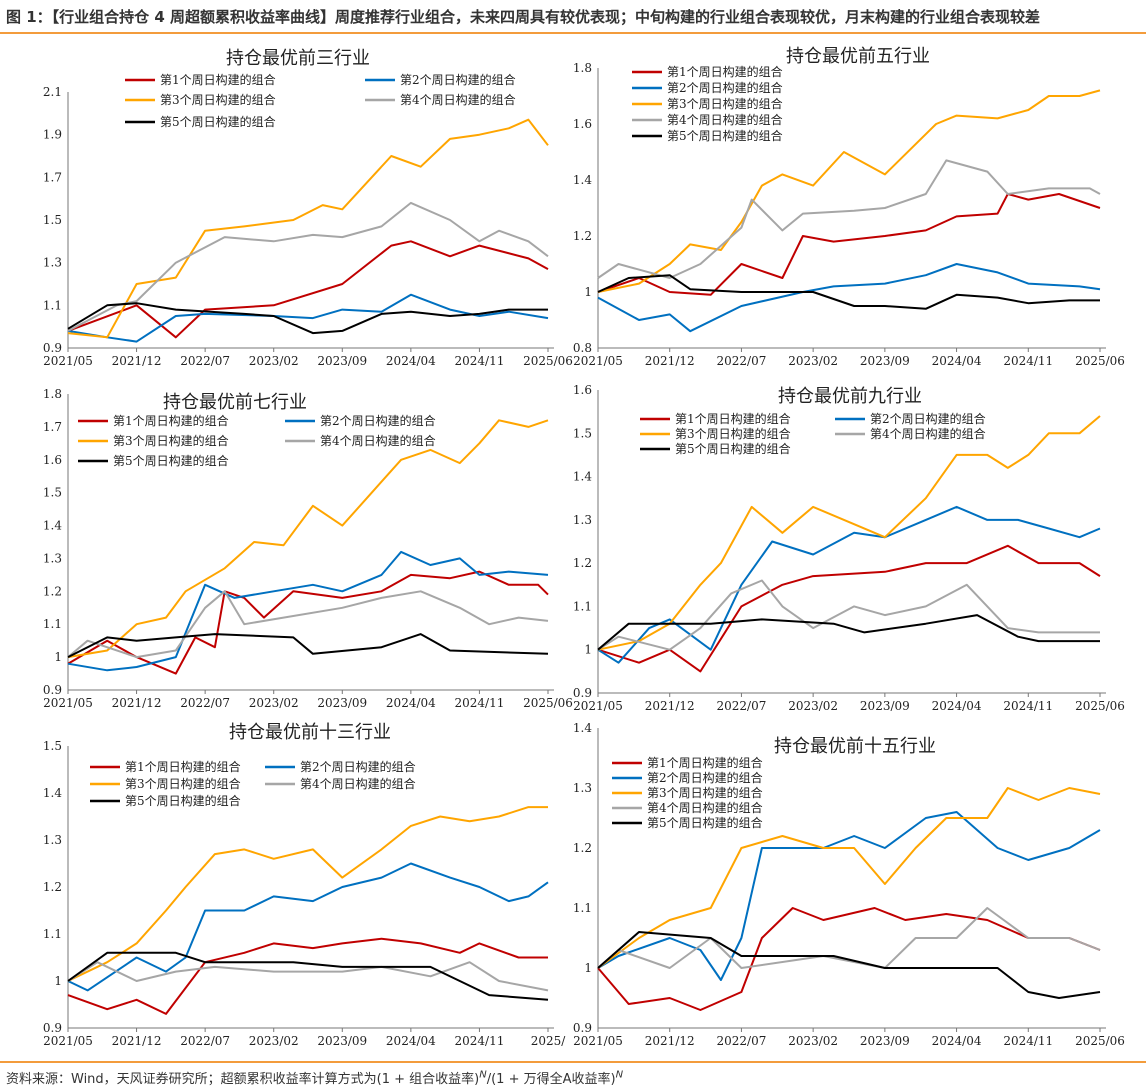  What do you see at coordinates (573, 1062) in the screenshot?
I see `bottom-divider` at bounding box center [573, 1062].